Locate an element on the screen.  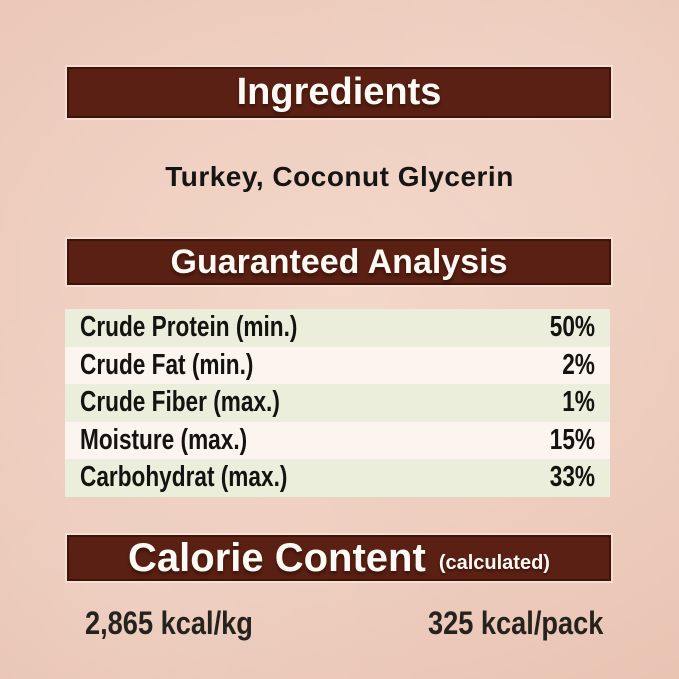
analysis-row-value: 50% is located at coordinates (572, 327).